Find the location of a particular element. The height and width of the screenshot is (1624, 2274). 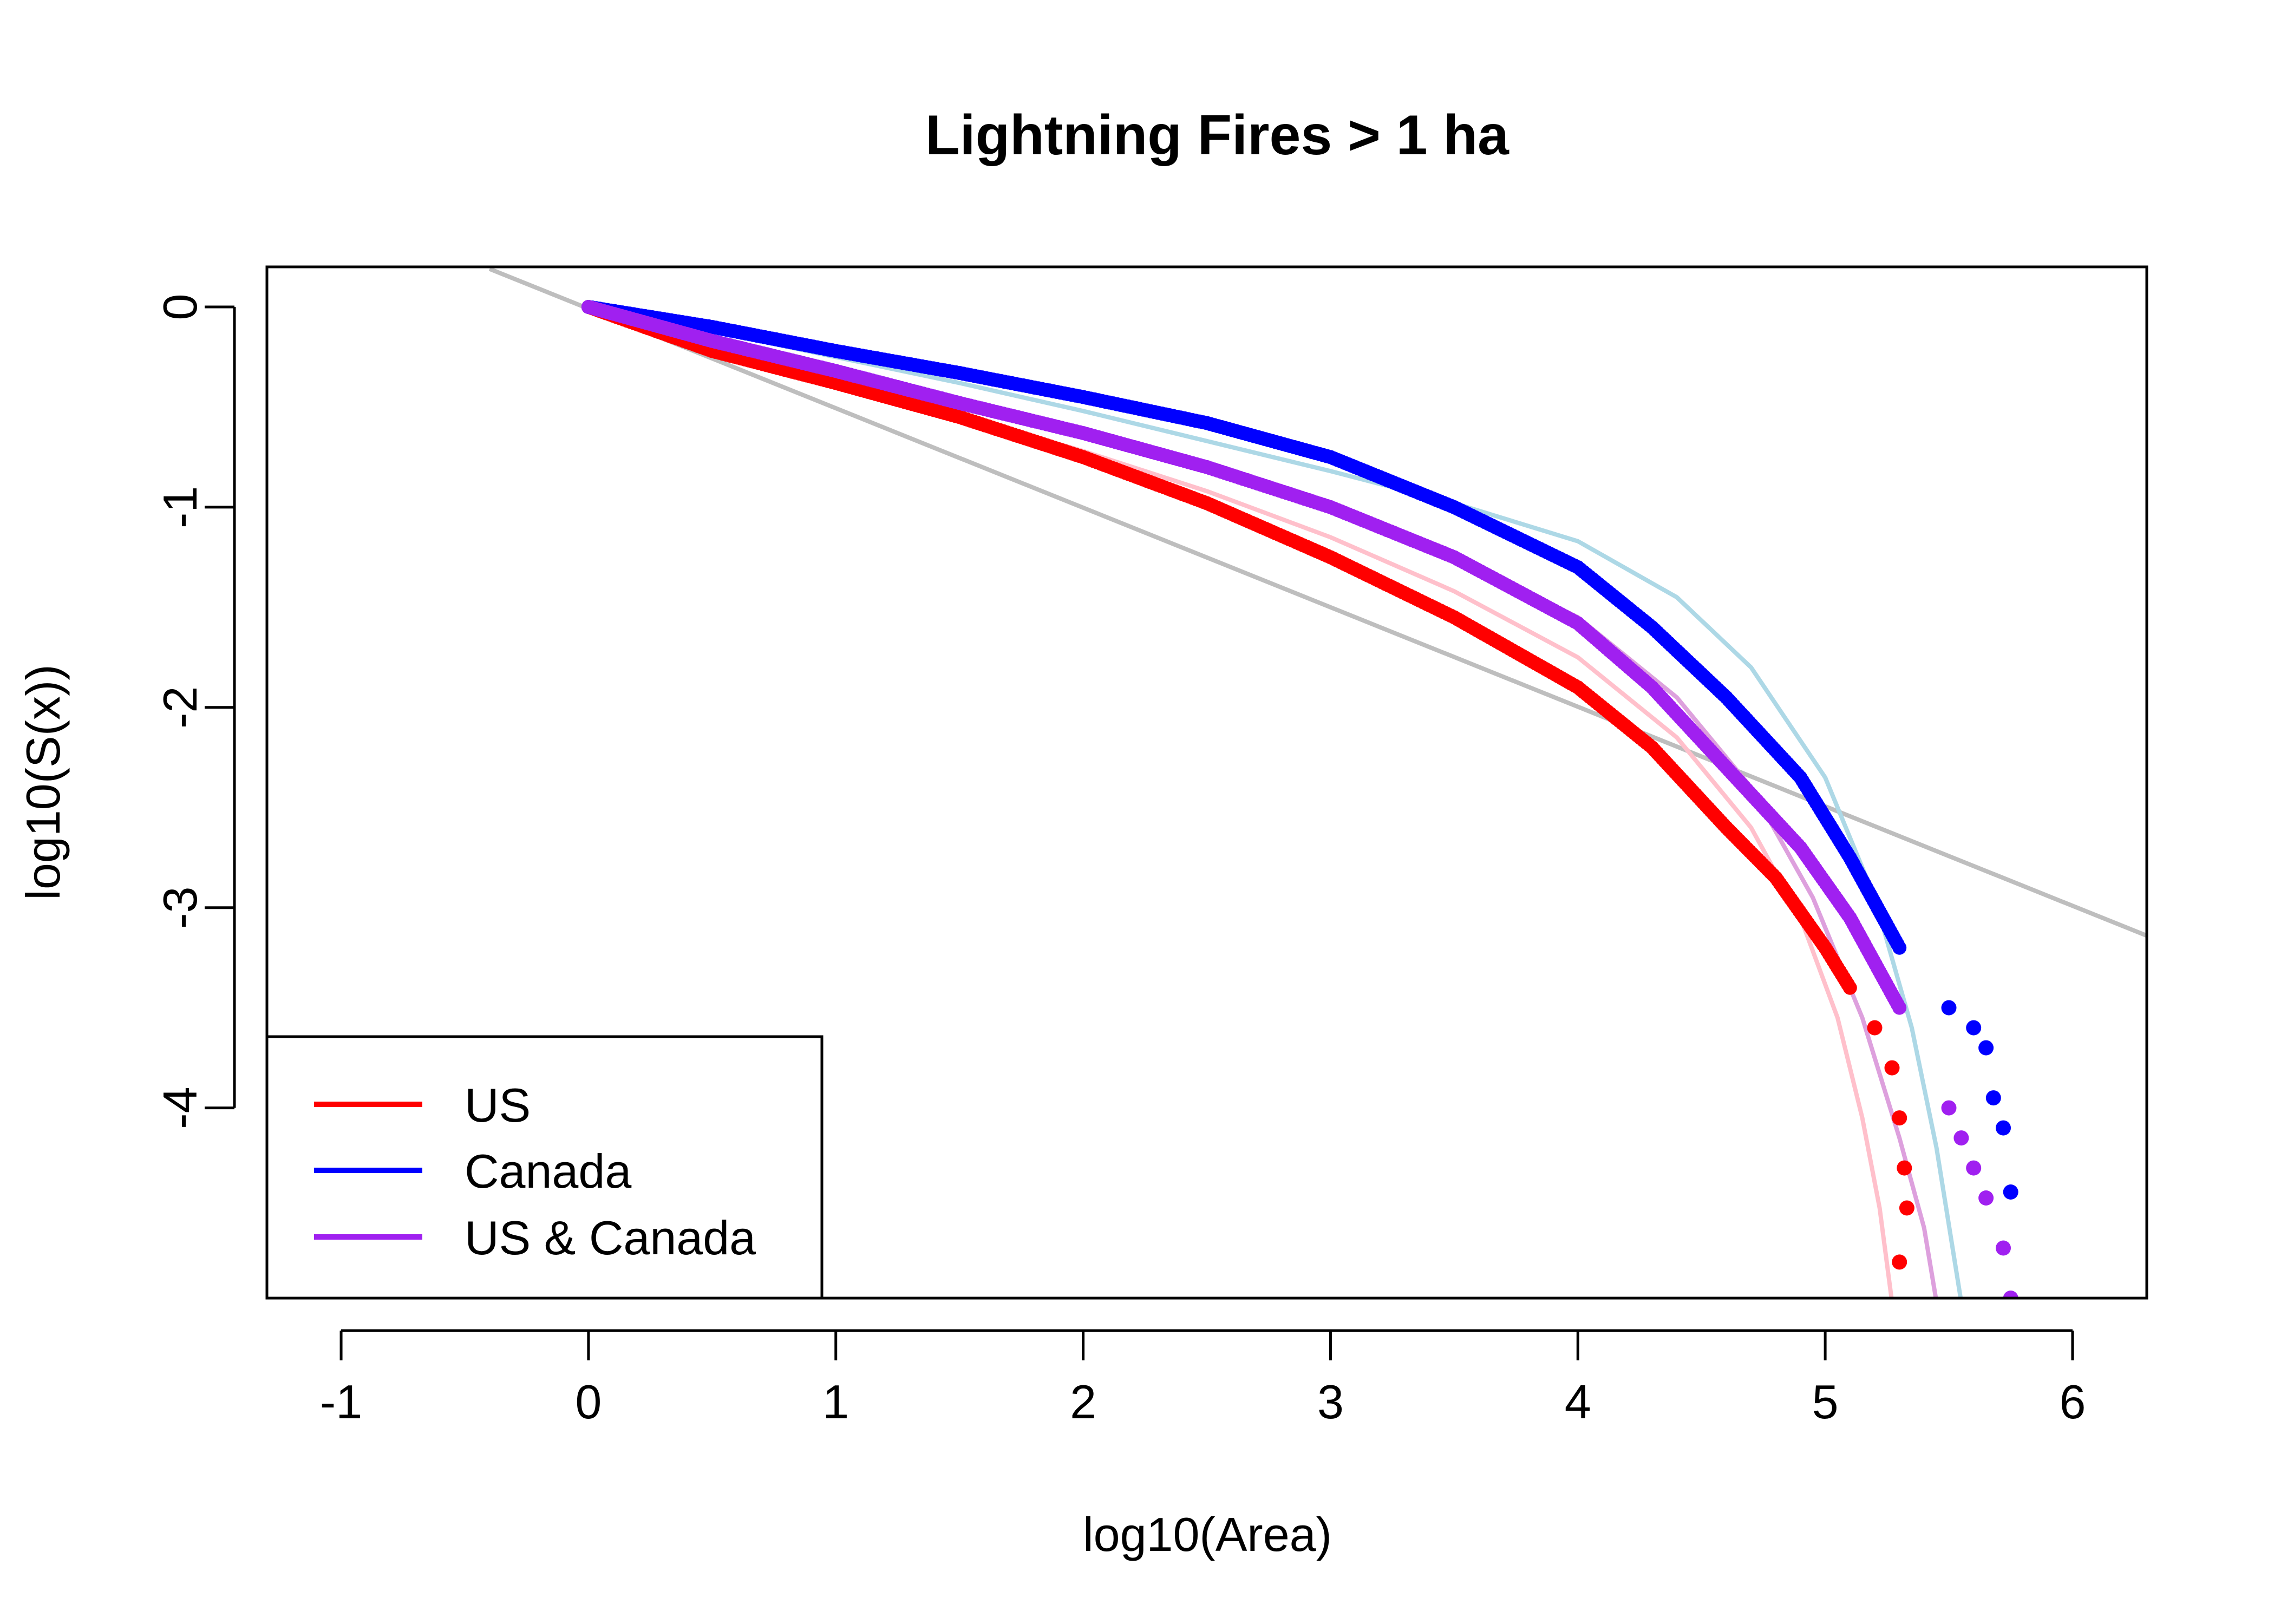

x-tick-label: 1 is located at coordinates (836, 1402).